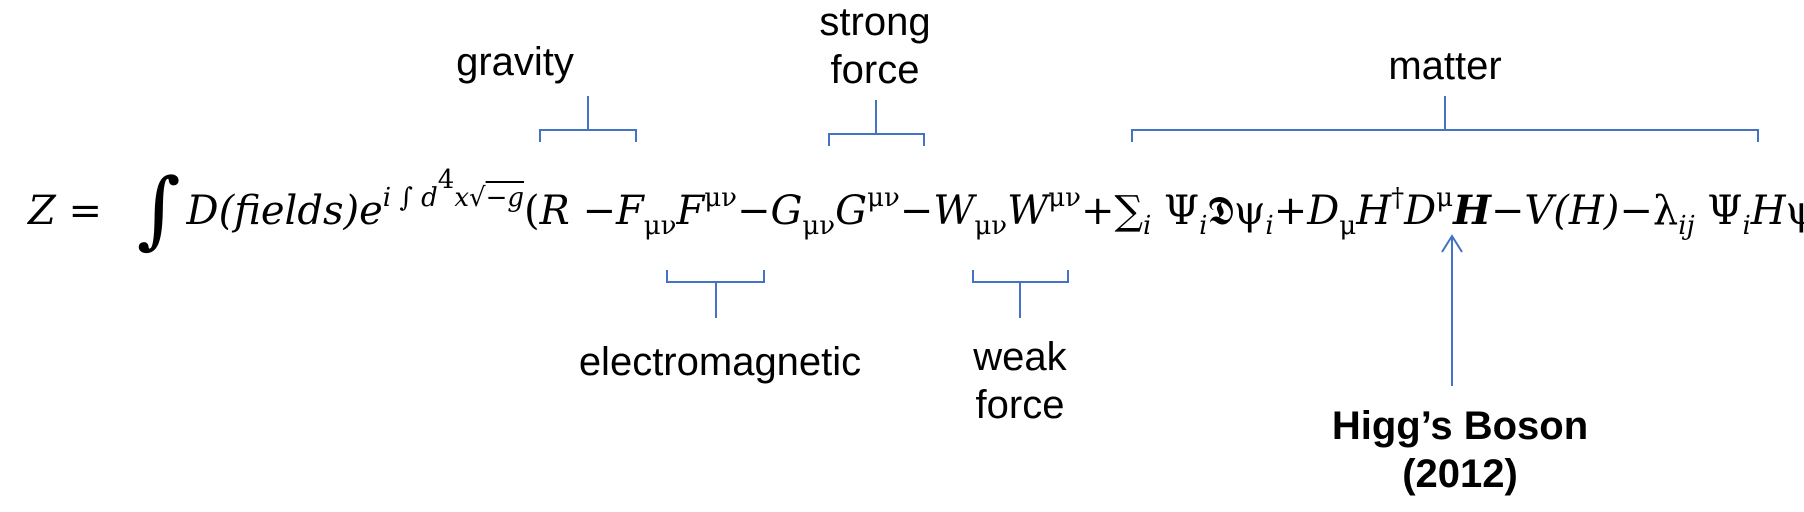 The height and width of the screenshot is (512, 1804). I want to click on label-higgs-line1: Higg’s Boson, so click(1460, 426).